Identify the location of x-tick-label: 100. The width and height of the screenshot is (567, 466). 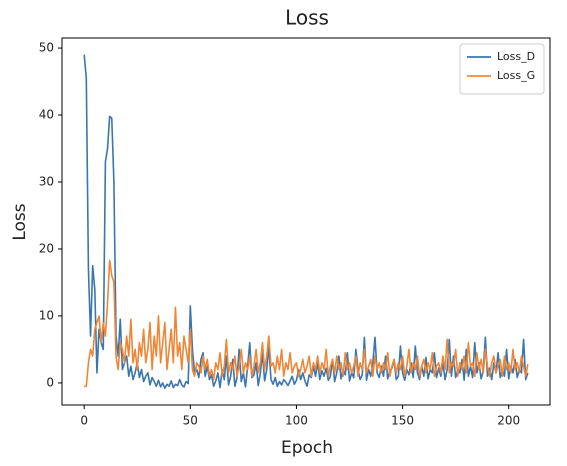
(296, 421).